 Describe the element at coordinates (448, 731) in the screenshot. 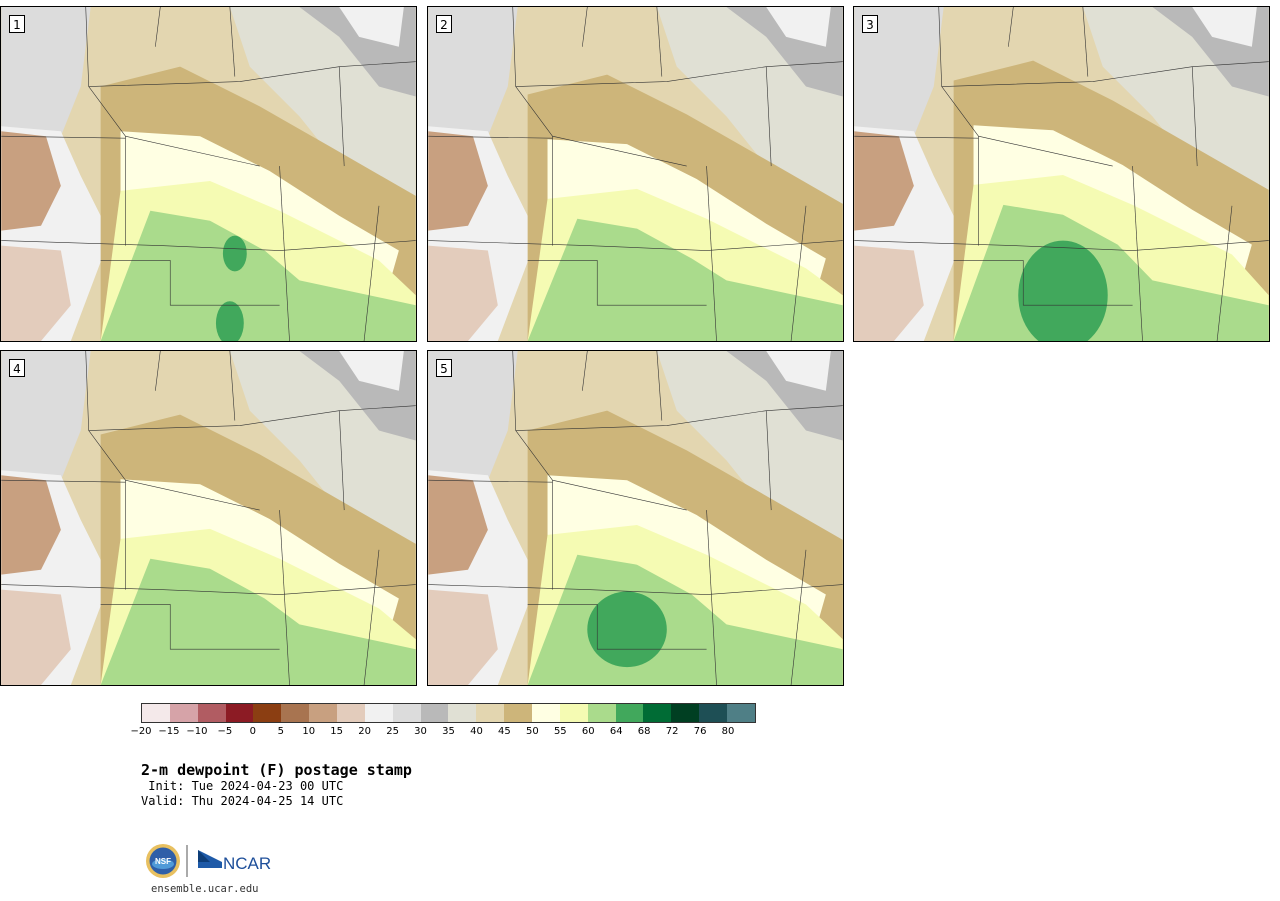

I see `colorbar-tick-label: 35` at that location.